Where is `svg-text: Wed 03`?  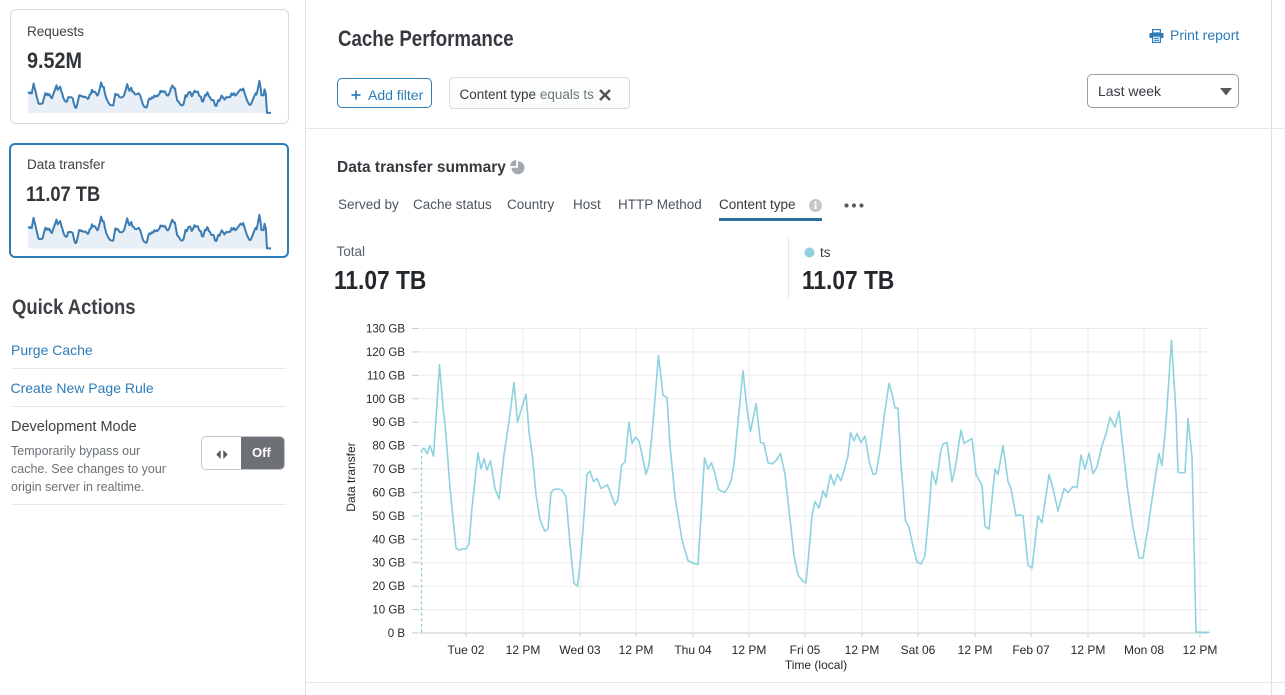 svg-text: Wed 03 is located at coordinates (579, 650).